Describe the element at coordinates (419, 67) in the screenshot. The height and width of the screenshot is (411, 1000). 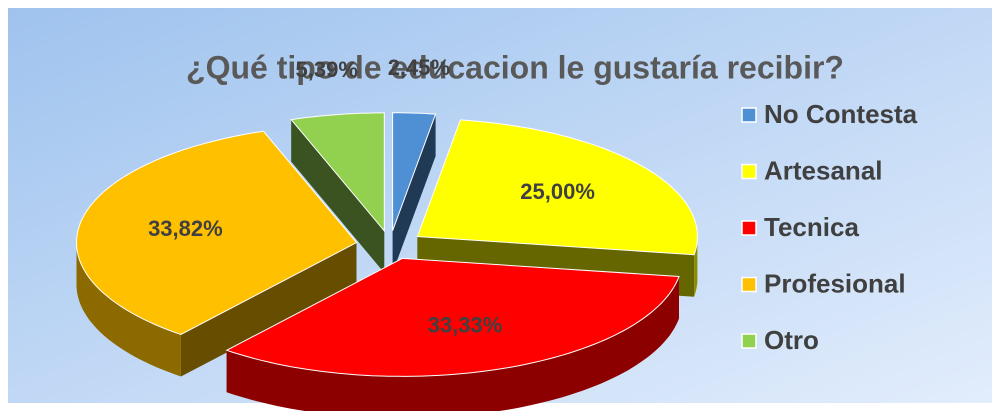
I see `data-label: 2,45%` at that location.